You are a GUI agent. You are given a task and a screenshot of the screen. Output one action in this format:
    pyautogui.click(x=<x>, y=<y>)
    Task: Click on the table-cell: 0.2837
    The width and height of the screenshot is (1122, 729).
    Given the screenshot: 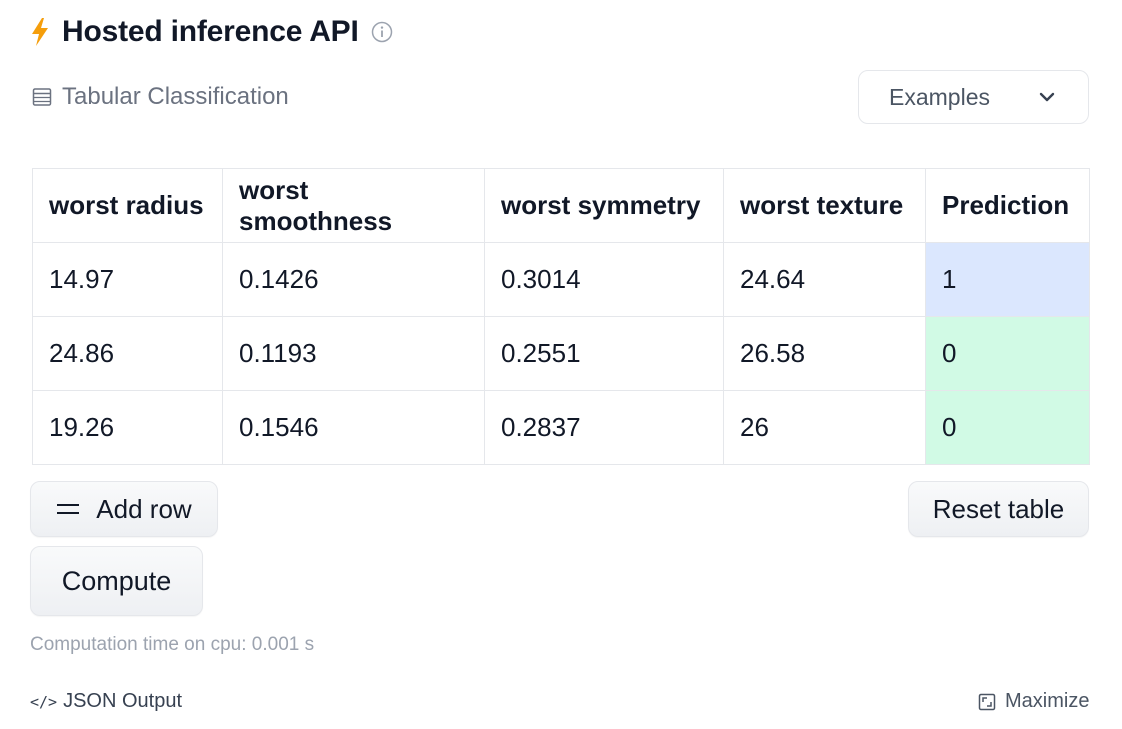 What is the action you would take?
    pyautogui.click(x=604, y=427)
    